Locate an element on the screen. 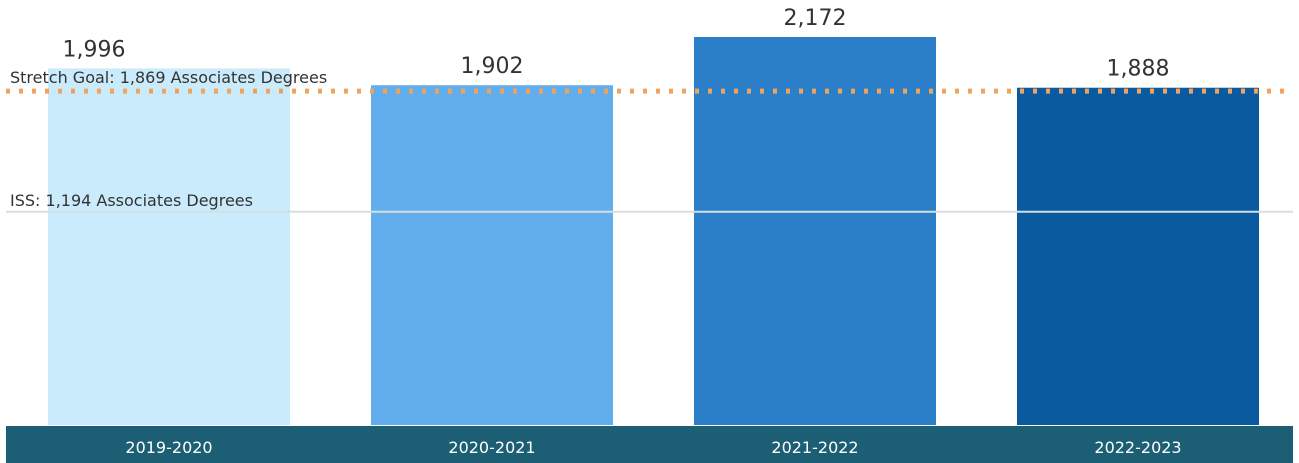 The image size is (1299, 463). value-label-2022-2023: 1,888 is located at coordinates (1138, 69).